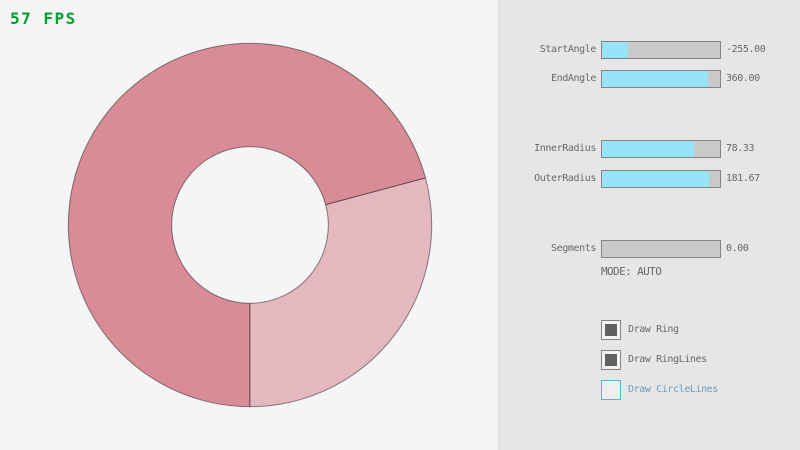 This screenshot has height=450, width=800. What do you see at coordinates (615, 50) in the screenshot?
I see `startangle-slider-fill` at bounding box center [615, 50].